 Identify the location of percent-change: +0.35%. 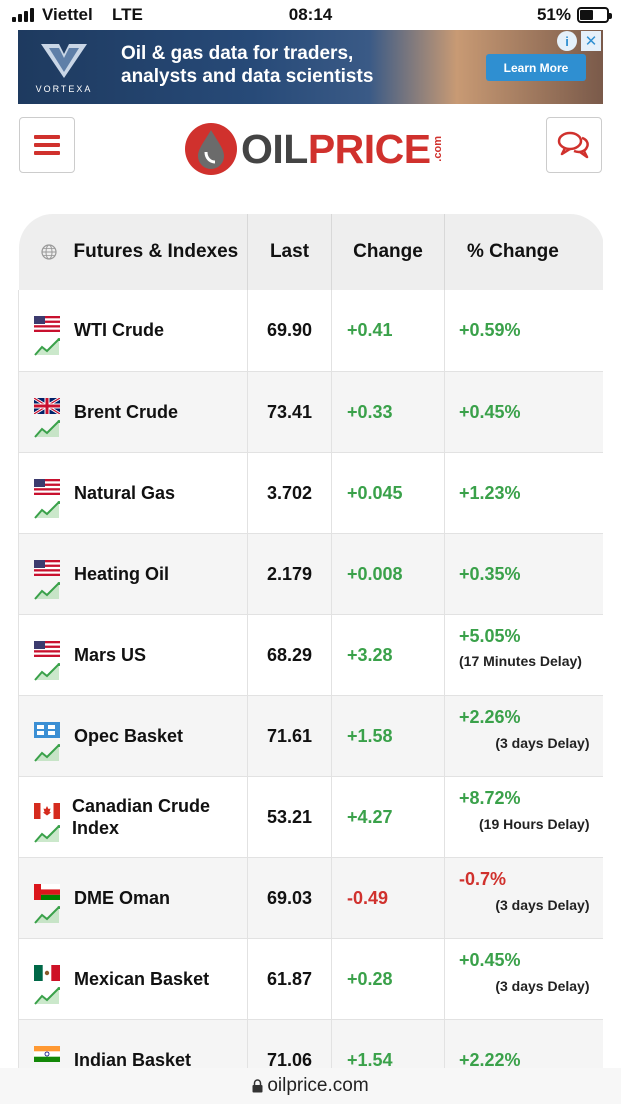
(490, 573).